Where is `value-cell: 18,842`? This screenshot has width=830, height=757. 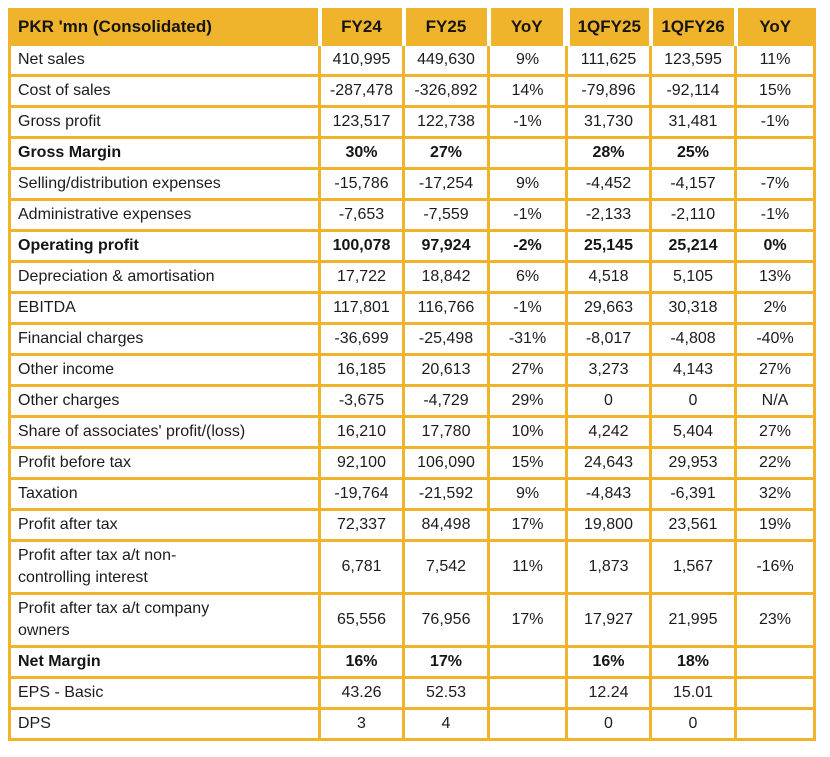 value-cell: 18,842 is located at coordinates (446, 277).